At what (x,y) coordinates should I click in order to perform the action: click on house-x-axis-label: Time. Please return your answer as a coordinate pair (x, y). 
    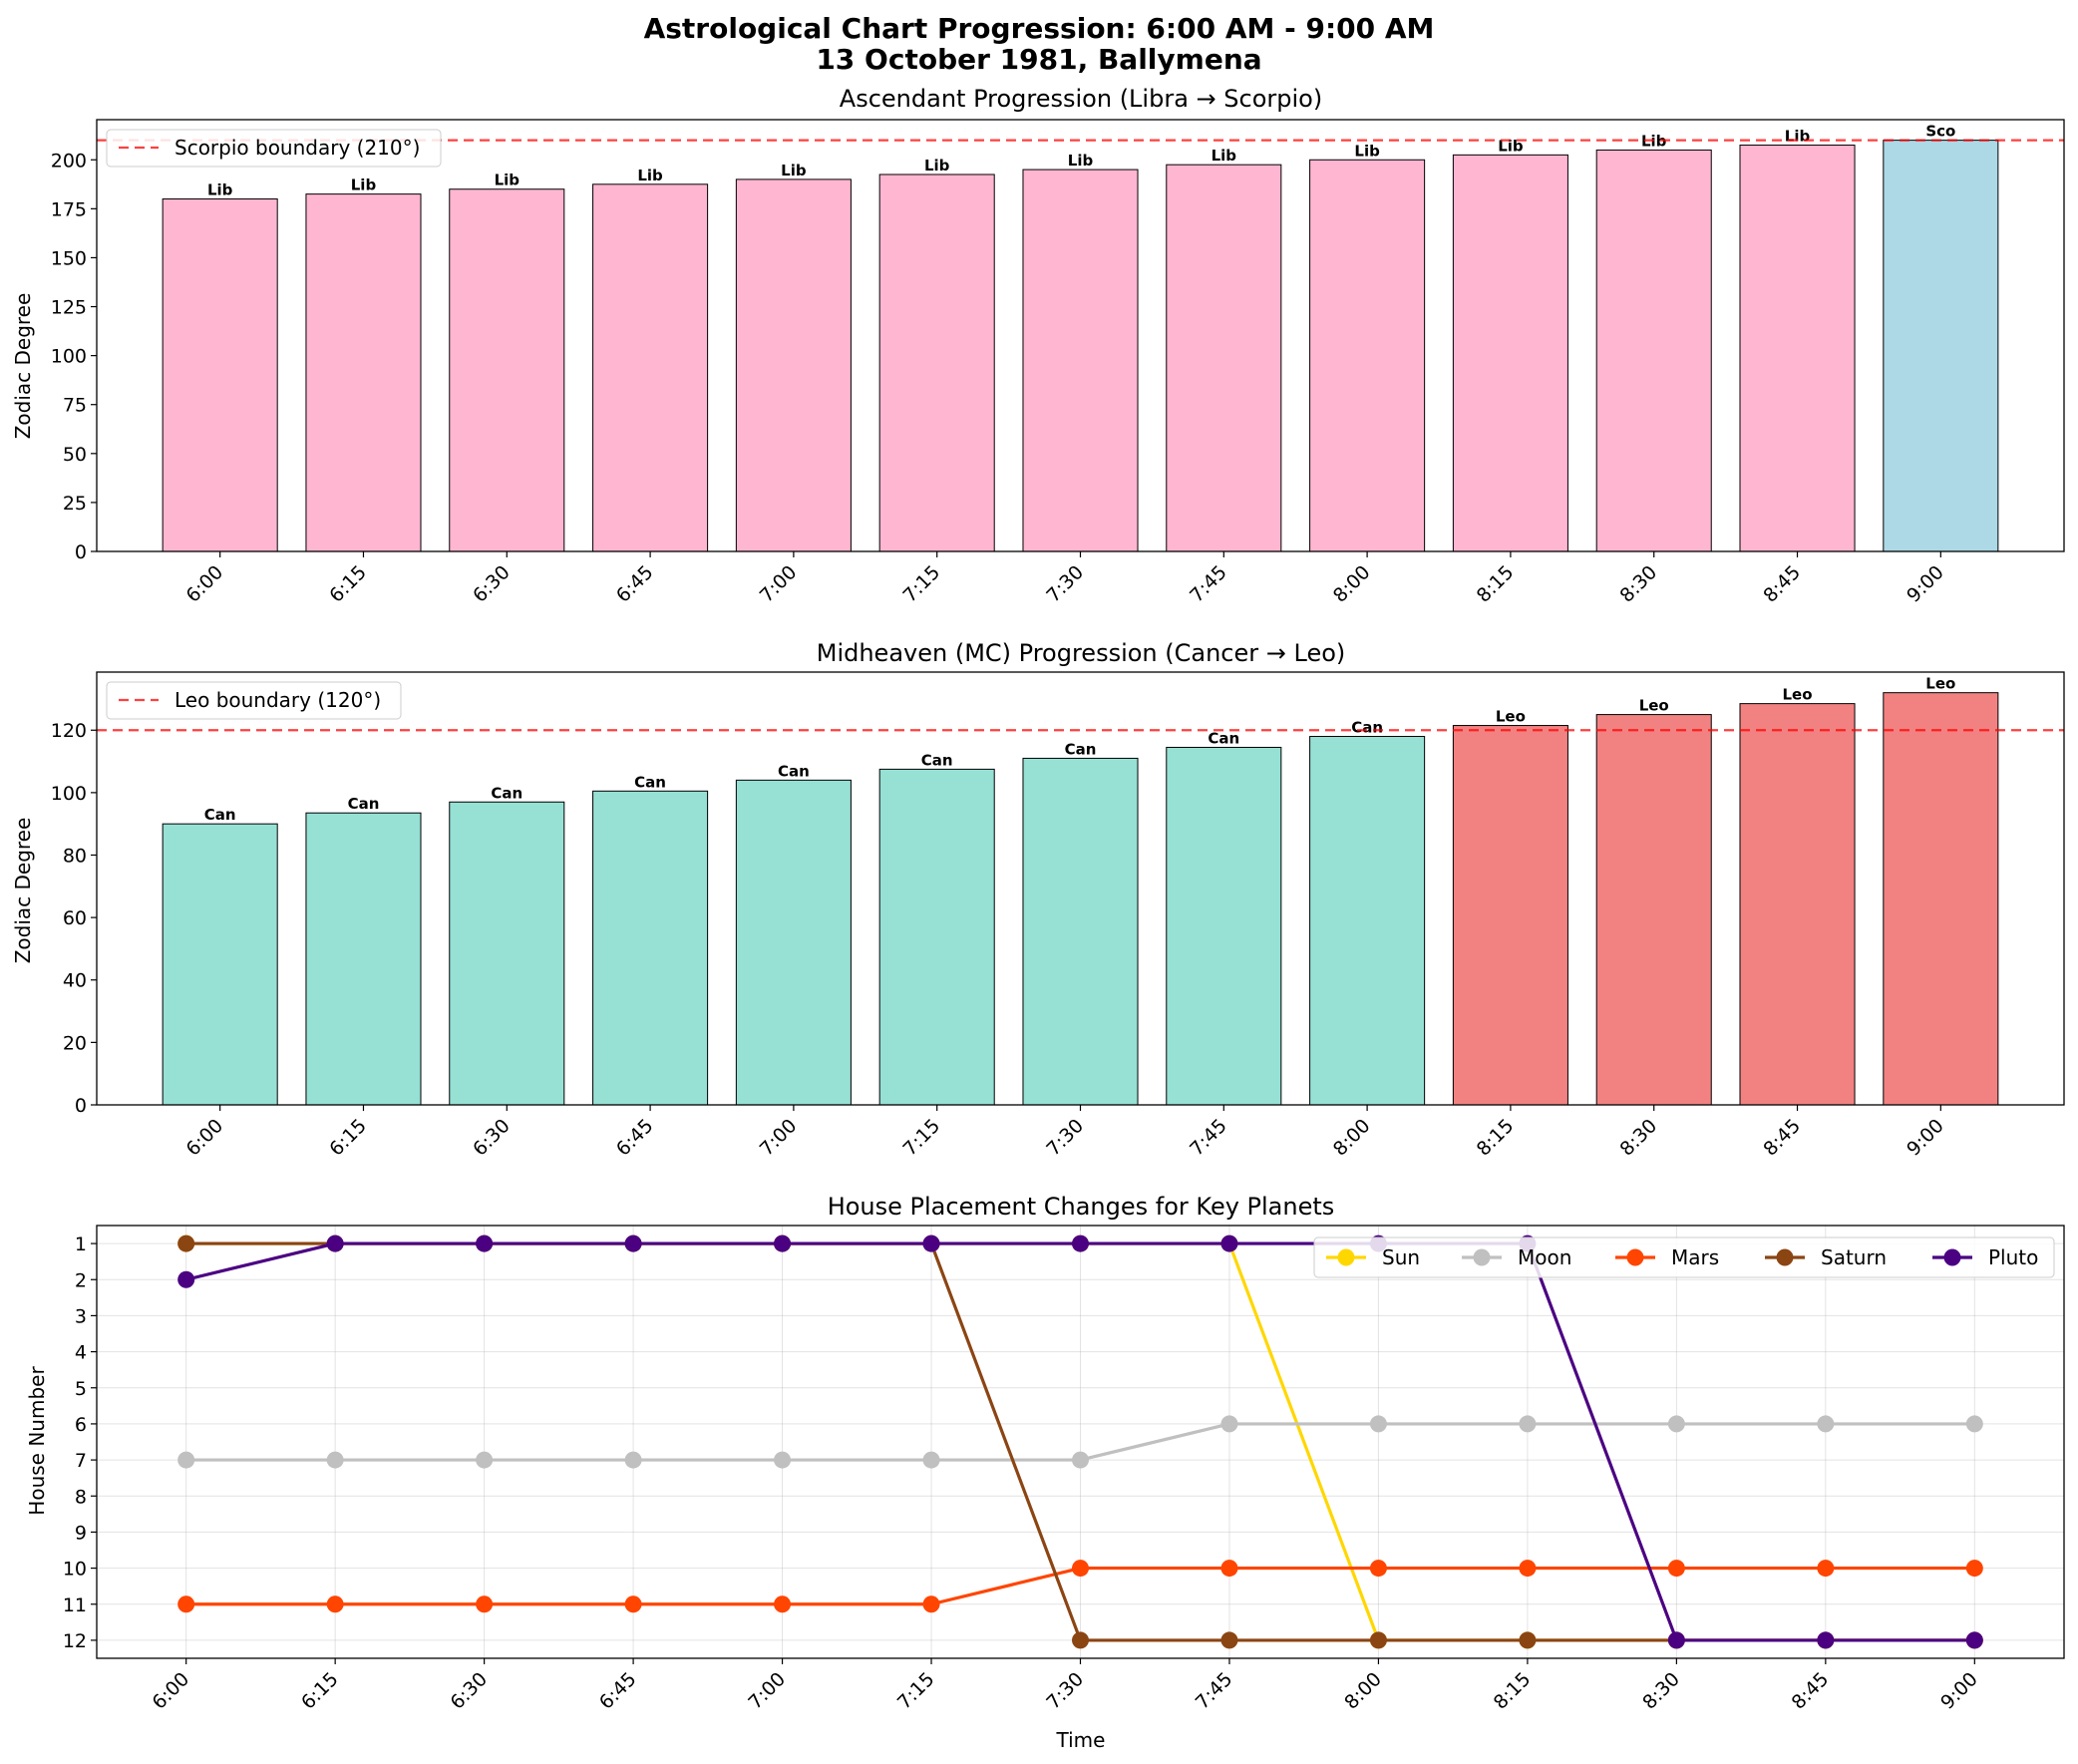
    Looking at the image, I should click on (1081, 1740).